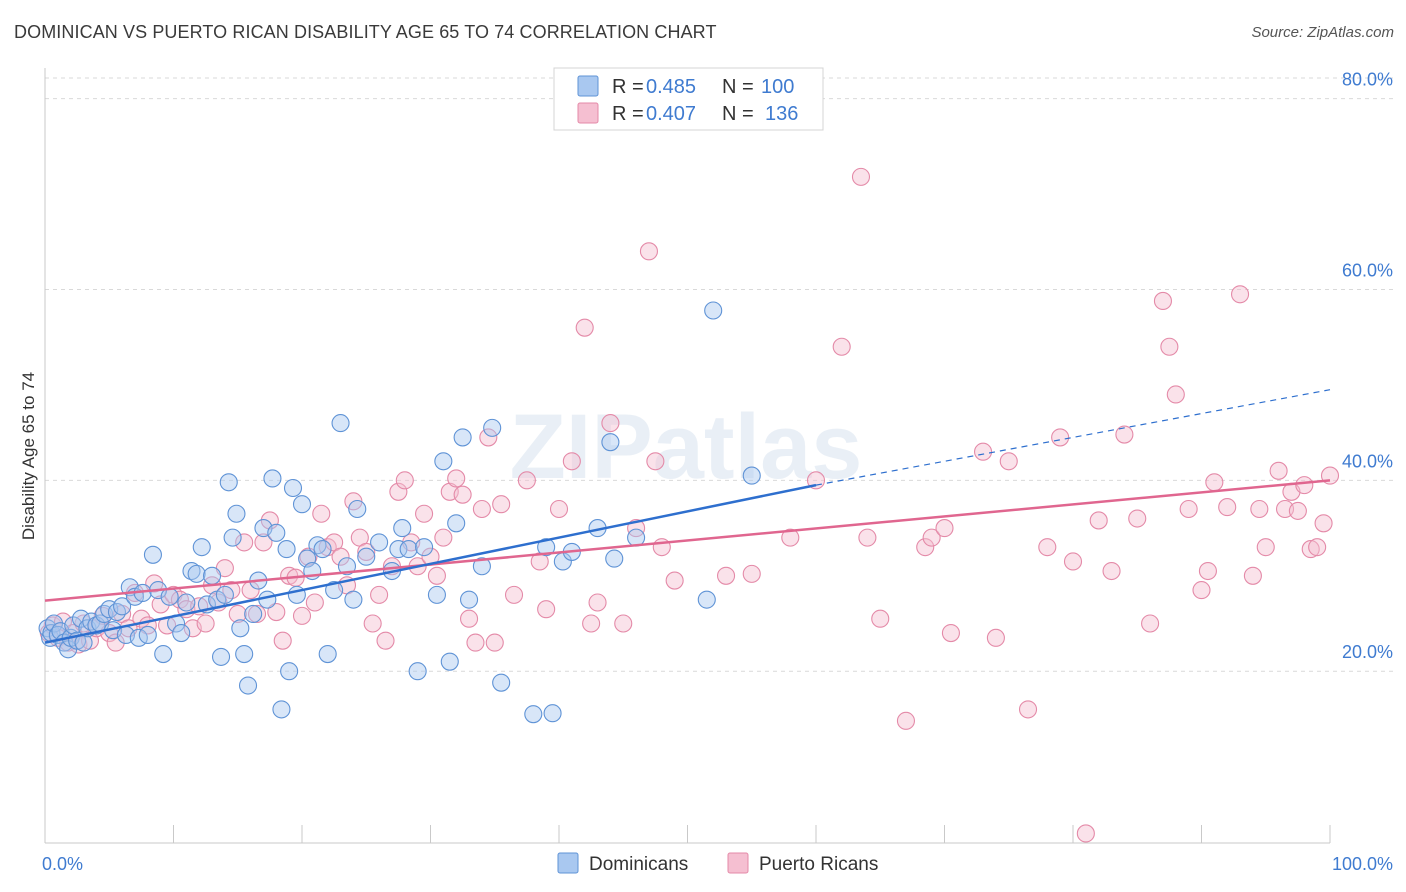 This screenshot has height=892, width=1406. What do you see at coordinates (568, 863) in the screenshot?
I see `bottom-legend-swatch-blue` at bounding box center [568, 863].